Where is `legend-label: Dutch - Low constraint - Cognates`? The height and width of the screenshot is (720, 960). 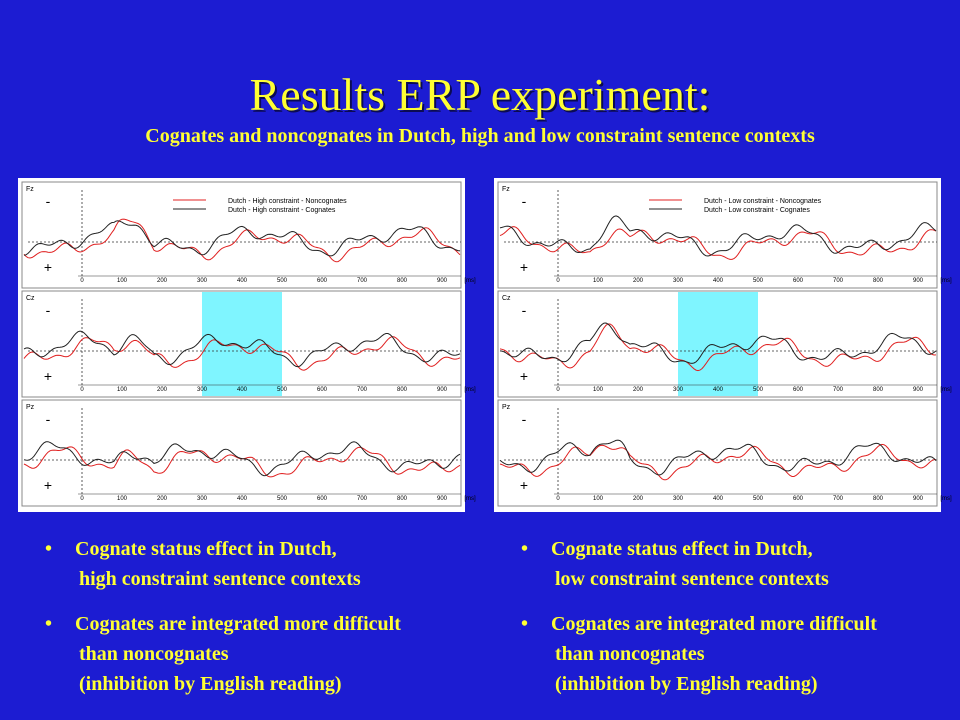
legend-label: Dutch - Low constraint - Cognates is located at coordinates (757, 210).